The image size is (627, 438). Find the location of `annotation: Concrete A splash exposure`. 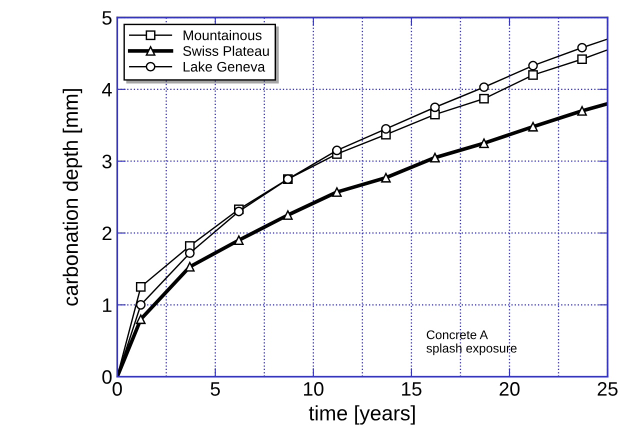

annotation: Concrete A splash exposure is located at coordinates (471, 343).